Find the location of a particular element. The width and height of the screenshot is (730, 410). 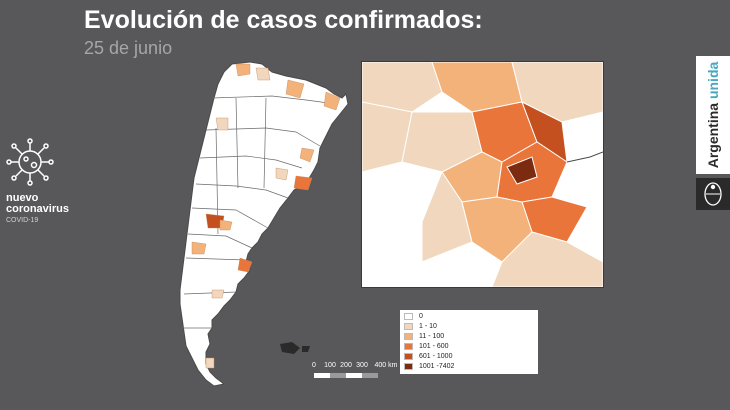

legend-item: 101 - 600 is located at coordinates (426, 346).